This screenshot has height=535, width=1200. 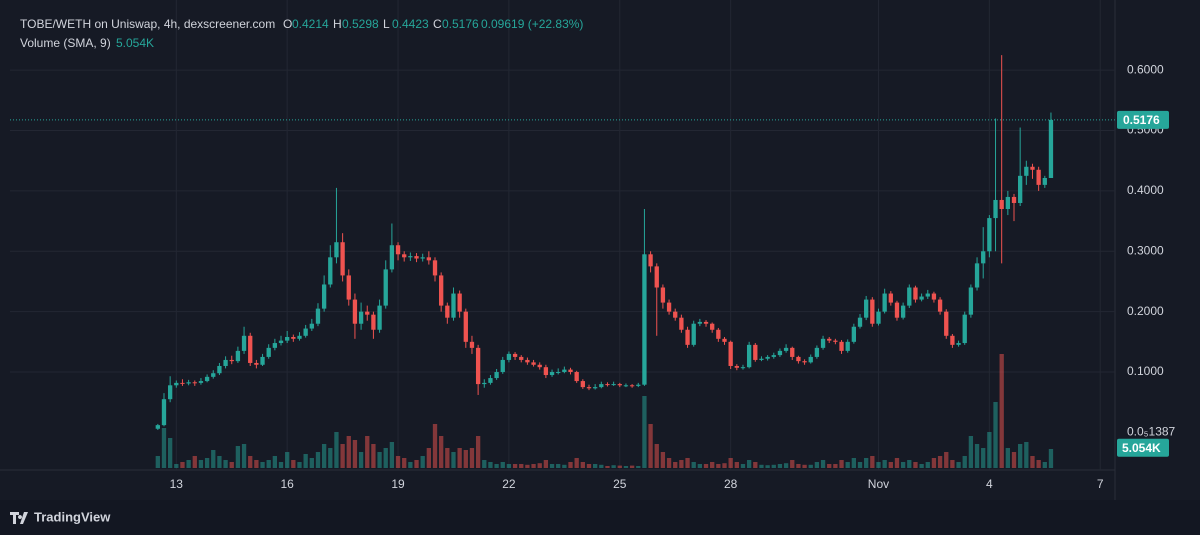 I want to click on volume-sma-tag, so click(x=1143, y=447).